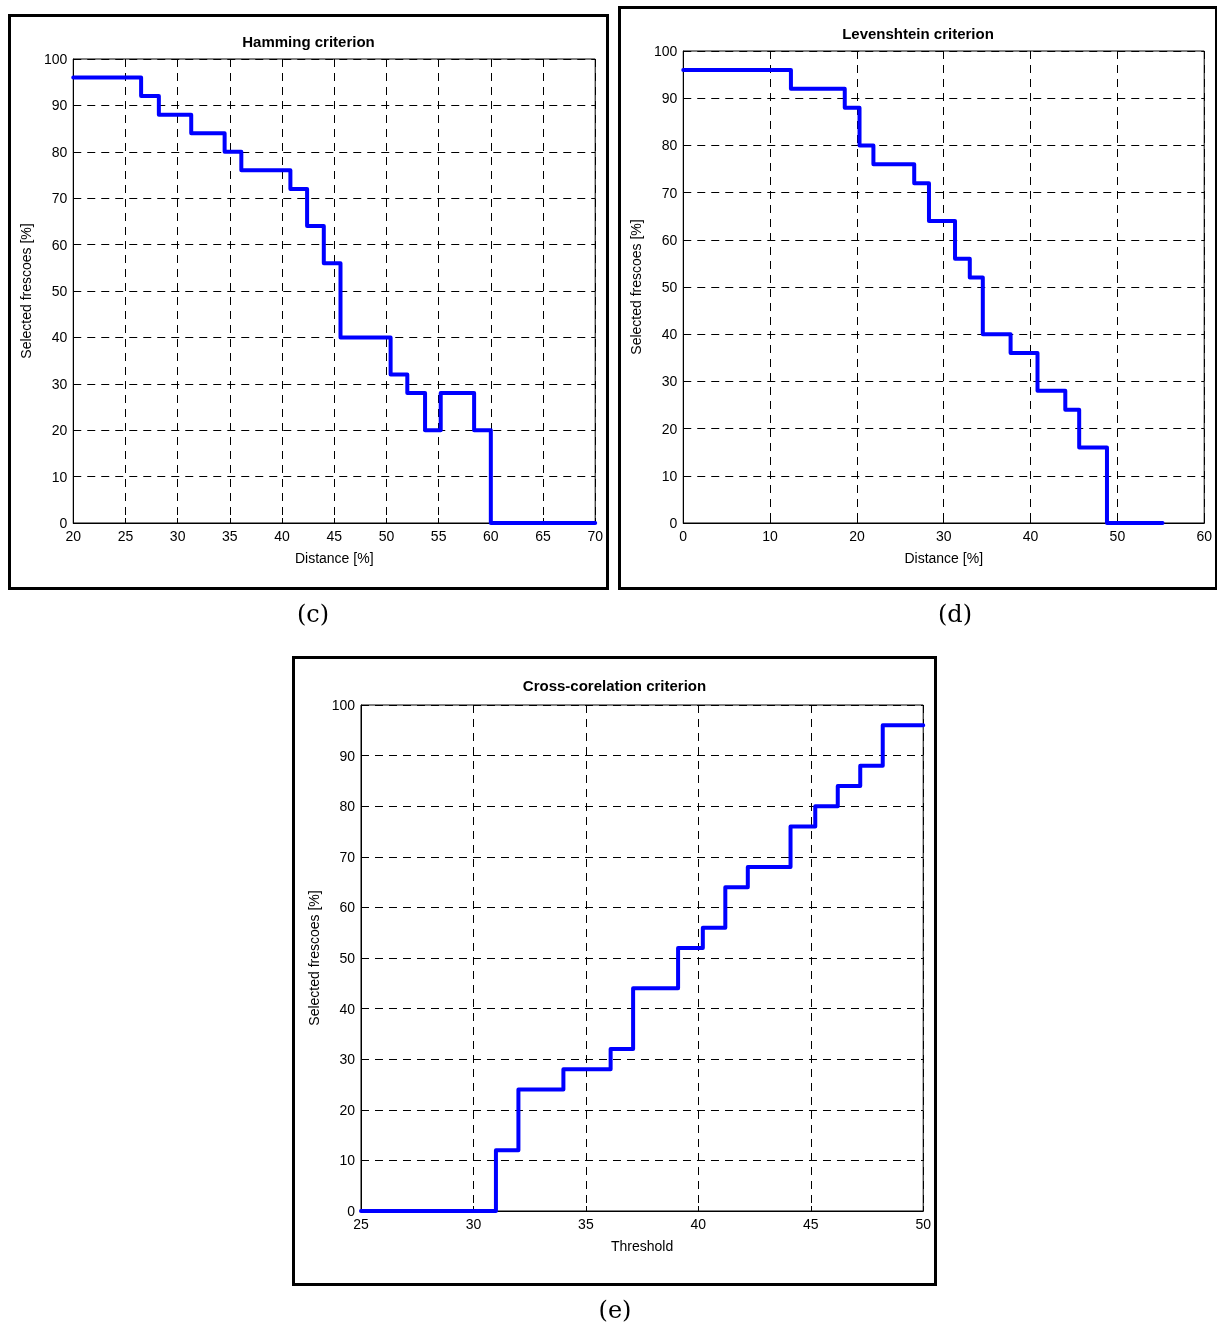 The width and height of the screenshot is (1217, 1332). I want to click on x-tick-label: 55, so click(438, 536).